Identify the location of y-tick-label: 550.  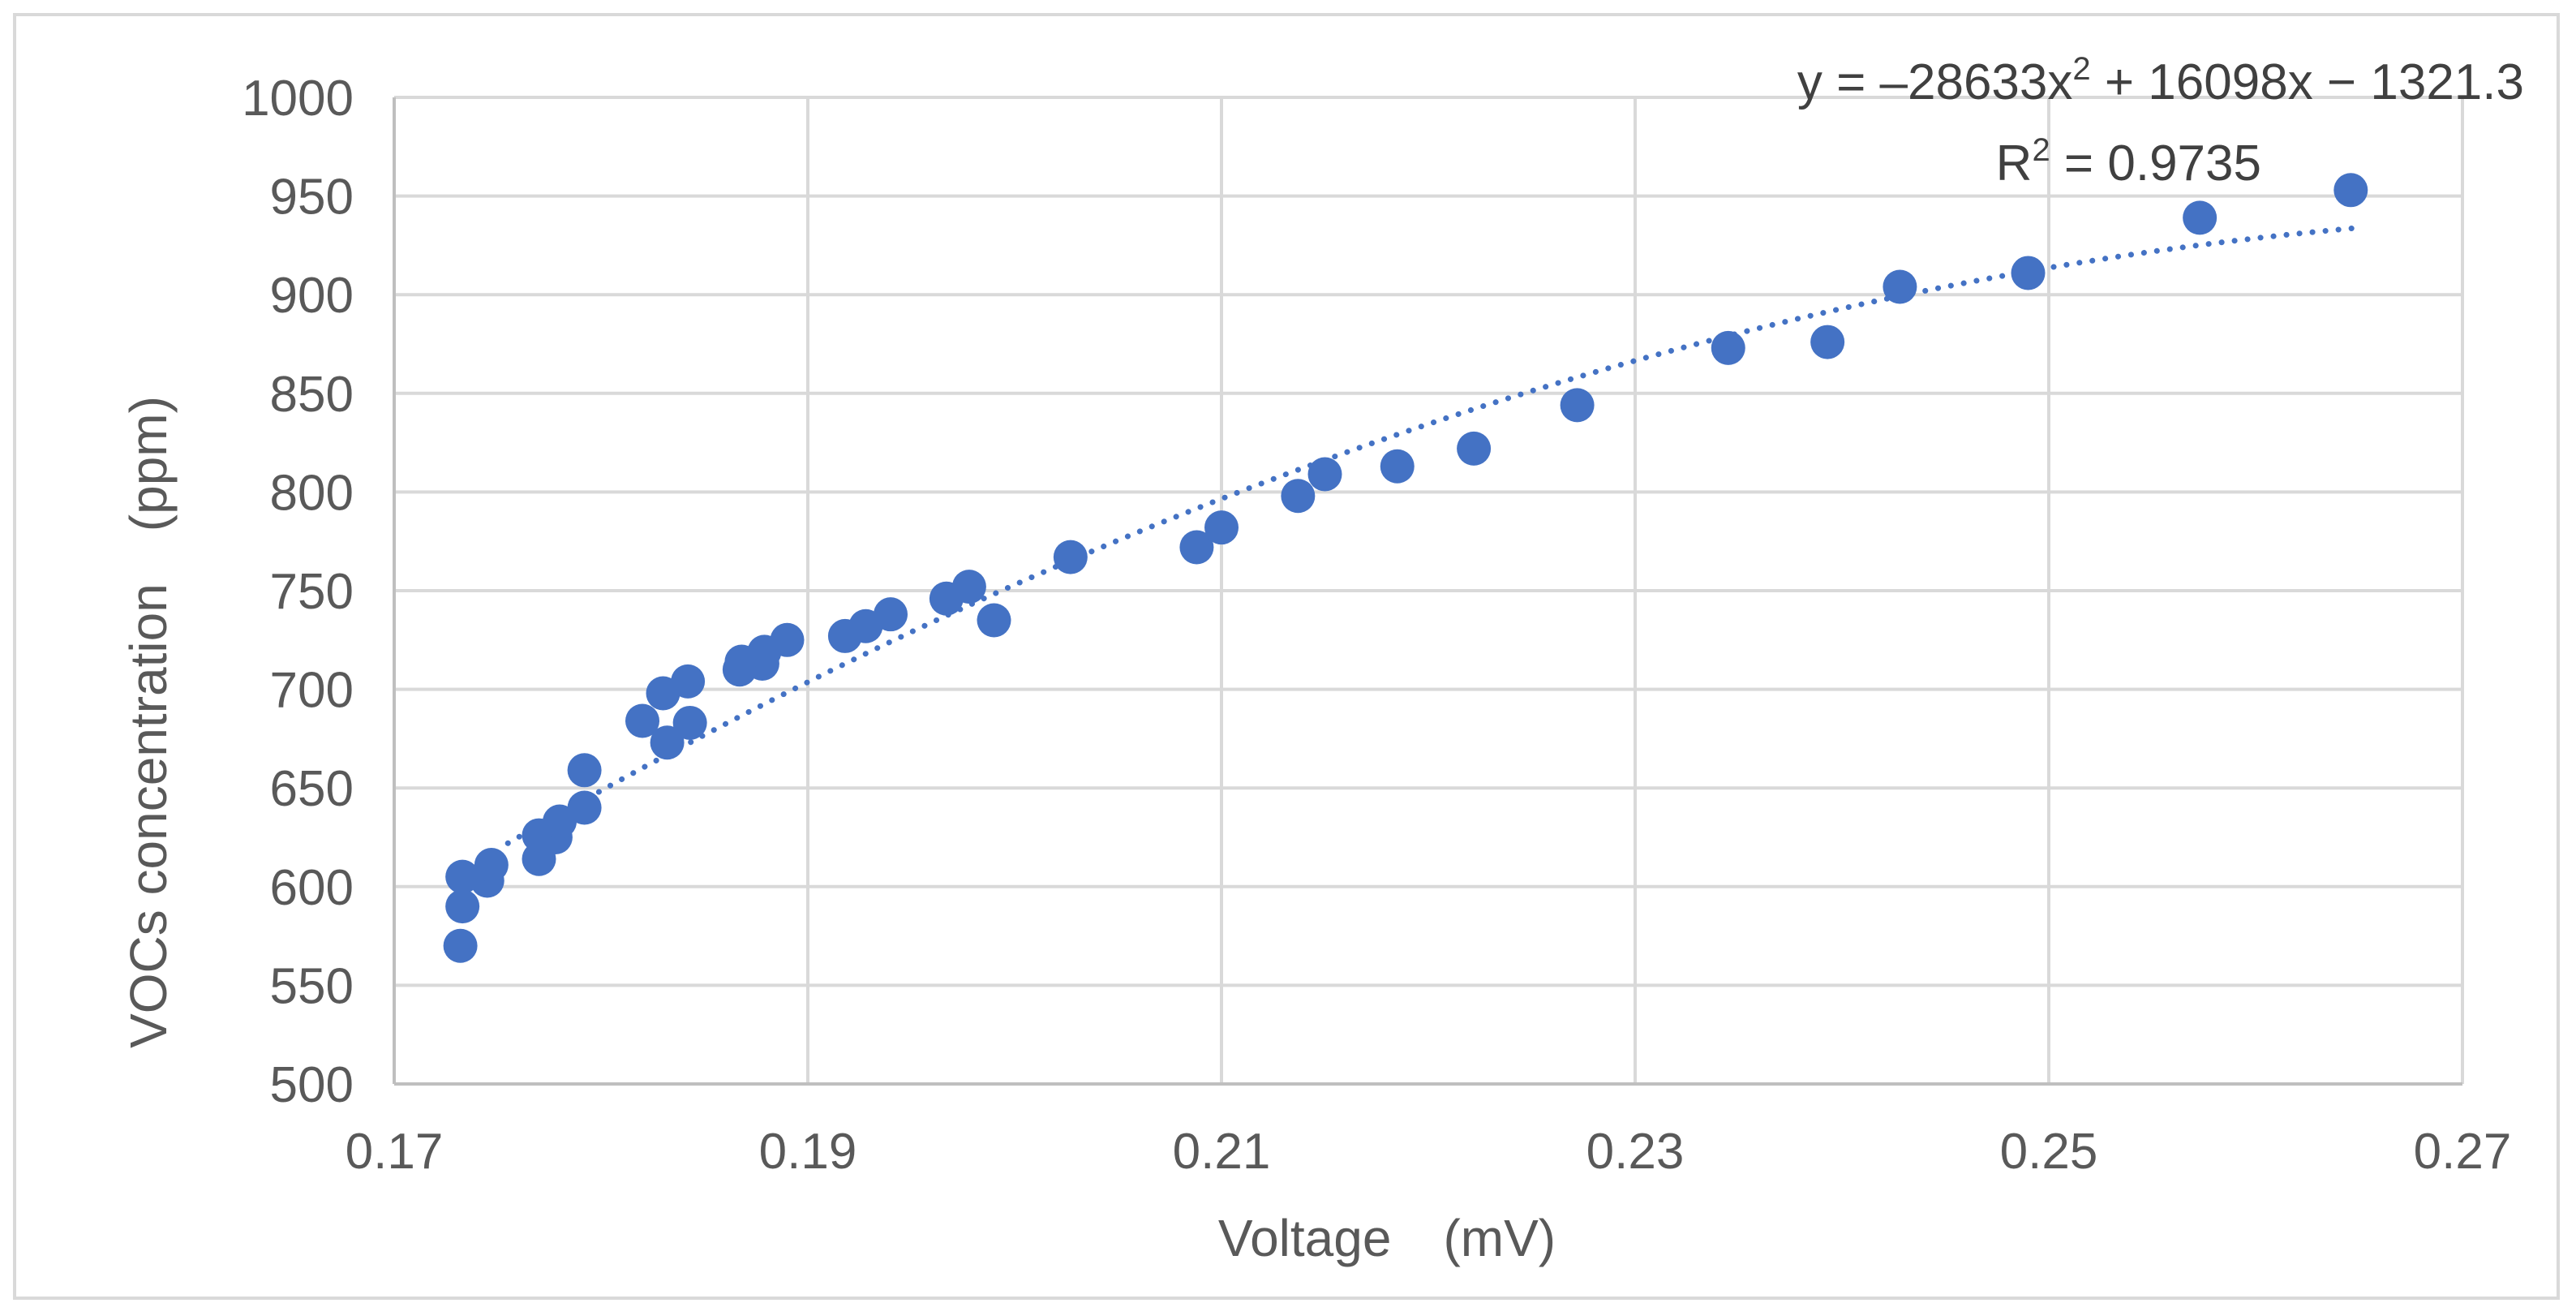
(312, 986).